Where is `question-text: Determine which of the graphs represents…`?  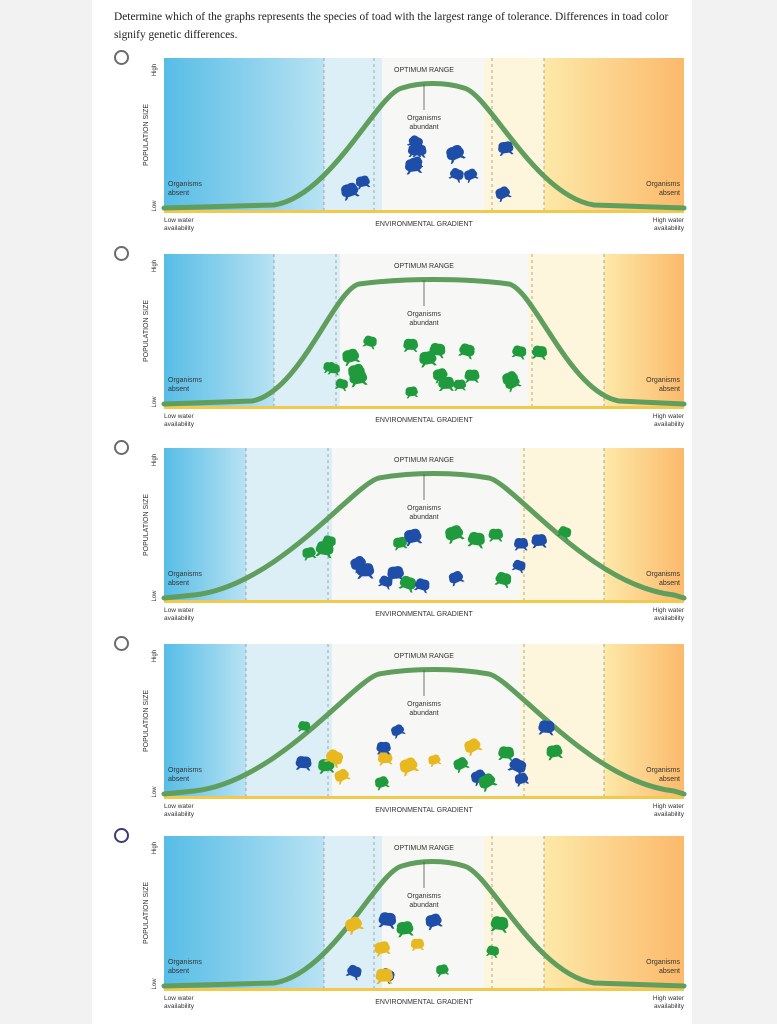
question-text: Determine which of the graphs represents… is located at coordinates (391, 26).